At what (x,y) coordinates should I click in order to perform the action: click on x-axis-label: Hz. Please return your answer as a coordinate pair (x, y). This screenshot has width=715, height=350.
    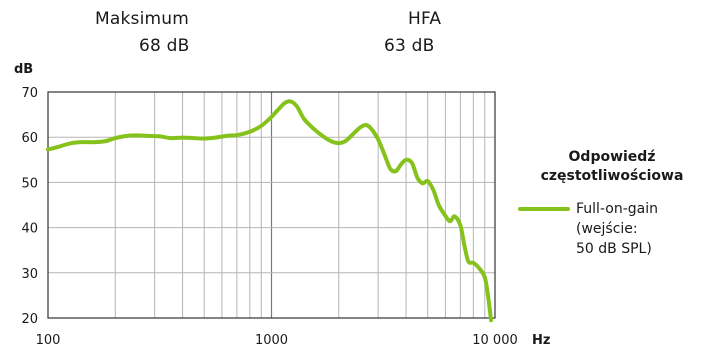
    Looking at the image, I should click on (541, 340).